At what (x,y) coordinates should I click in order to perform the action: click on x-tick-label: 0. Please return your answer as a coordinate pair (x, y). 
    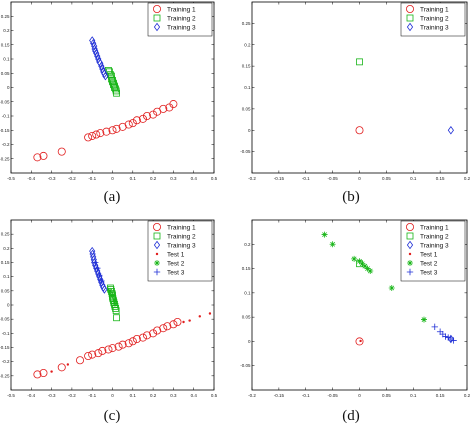
    Looking at the image, I should click on (359, 395).